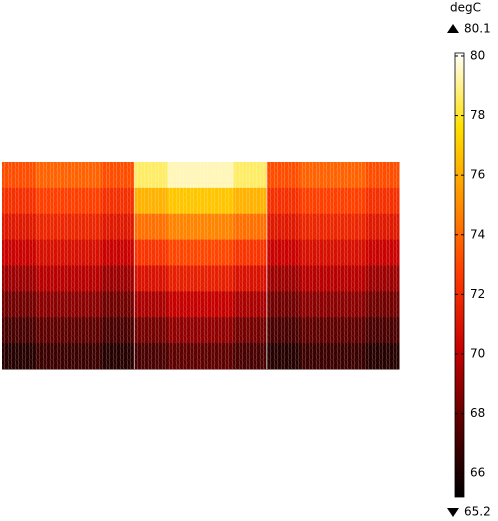 The image size is (498, 521). Describe the element at coordinates (477, 175) in the screenshot. I see `colorbar-tick-label: 76` at that location.